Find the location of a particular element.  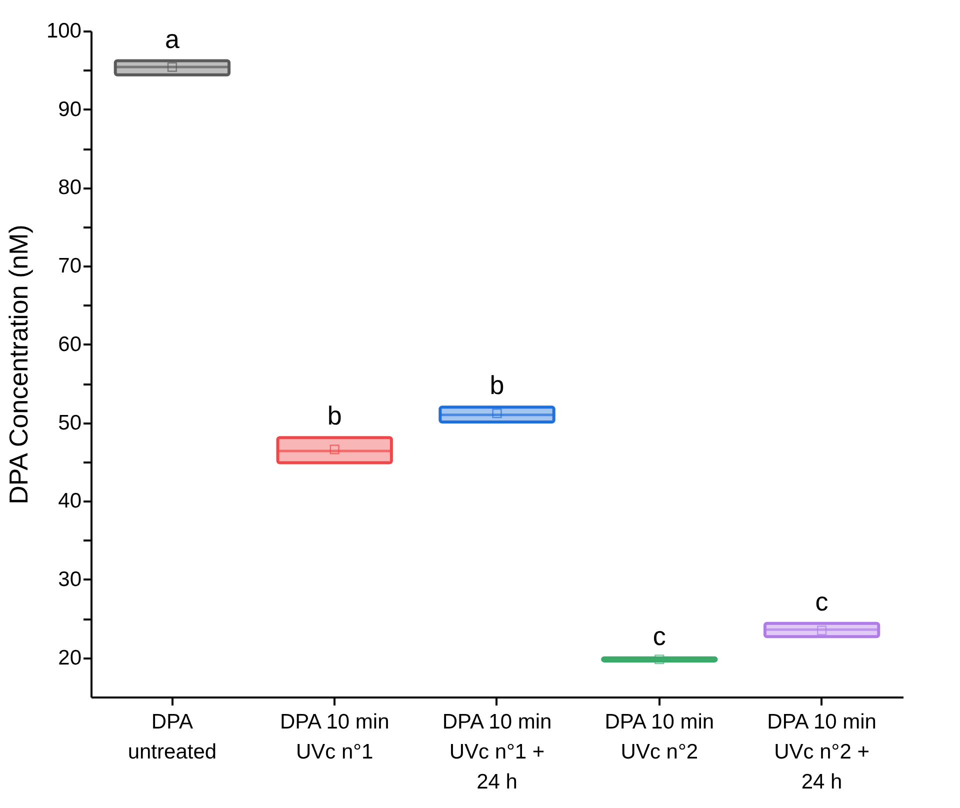

y-tick-label: 50 is located at coordinates (70, 422).